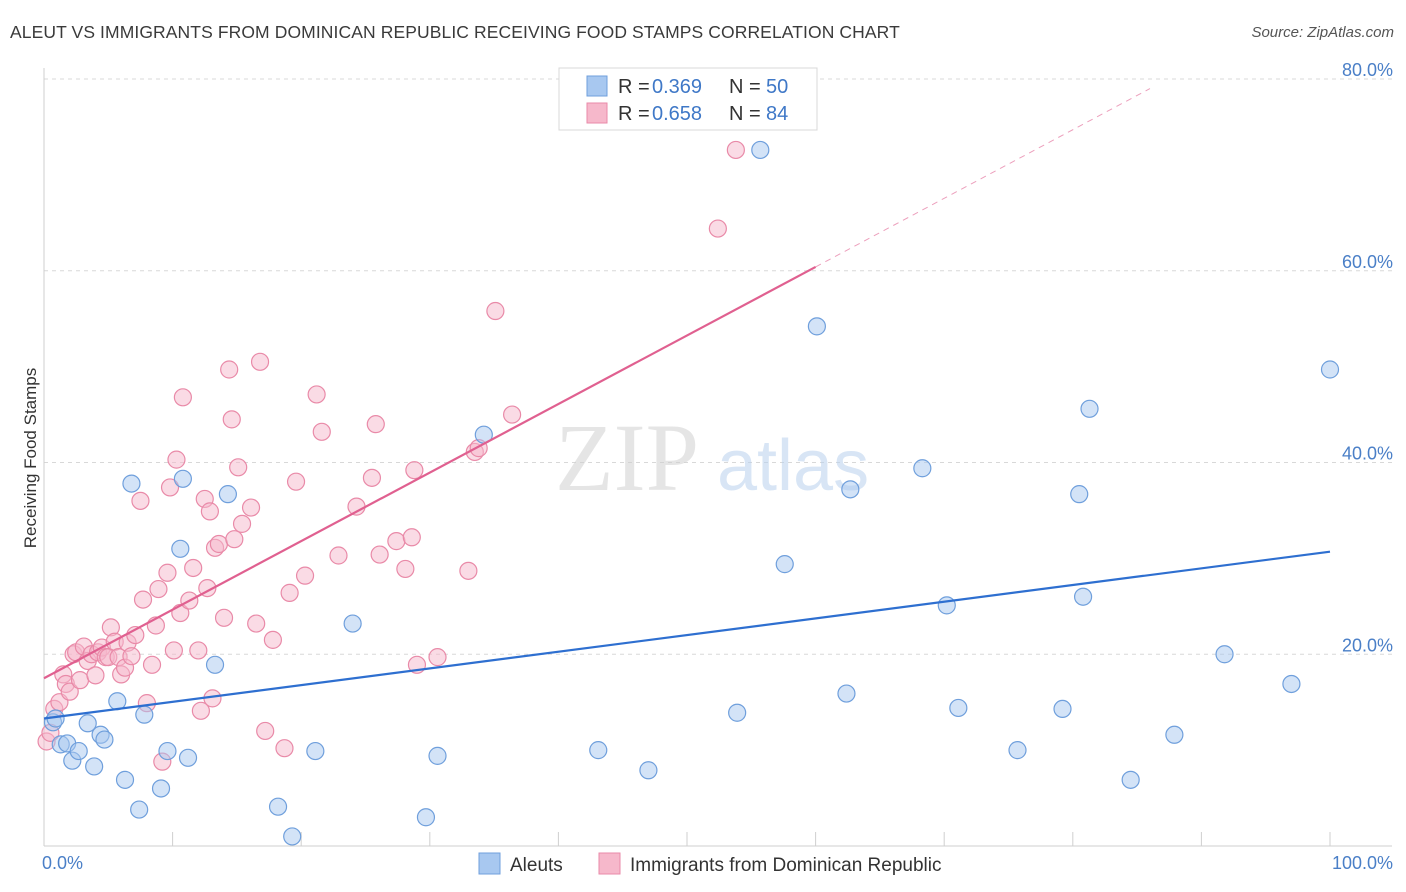 This screenshot has height=892, width=1406. What do you see at coordinates (1362, 863) in the screenshot?
I see `x-tick-label-max: 100.0%` at bounding box center [1362, 863].